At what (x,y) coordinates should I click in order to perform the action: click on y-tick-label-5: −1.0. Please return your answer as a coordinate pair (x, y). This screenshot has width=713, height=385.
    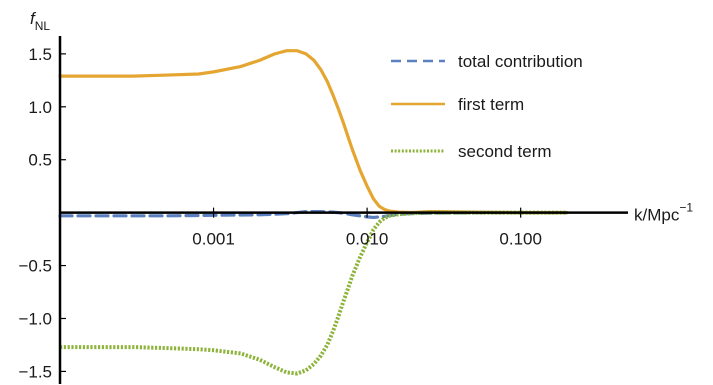
    Looking at the image, I should click on (35, 318).